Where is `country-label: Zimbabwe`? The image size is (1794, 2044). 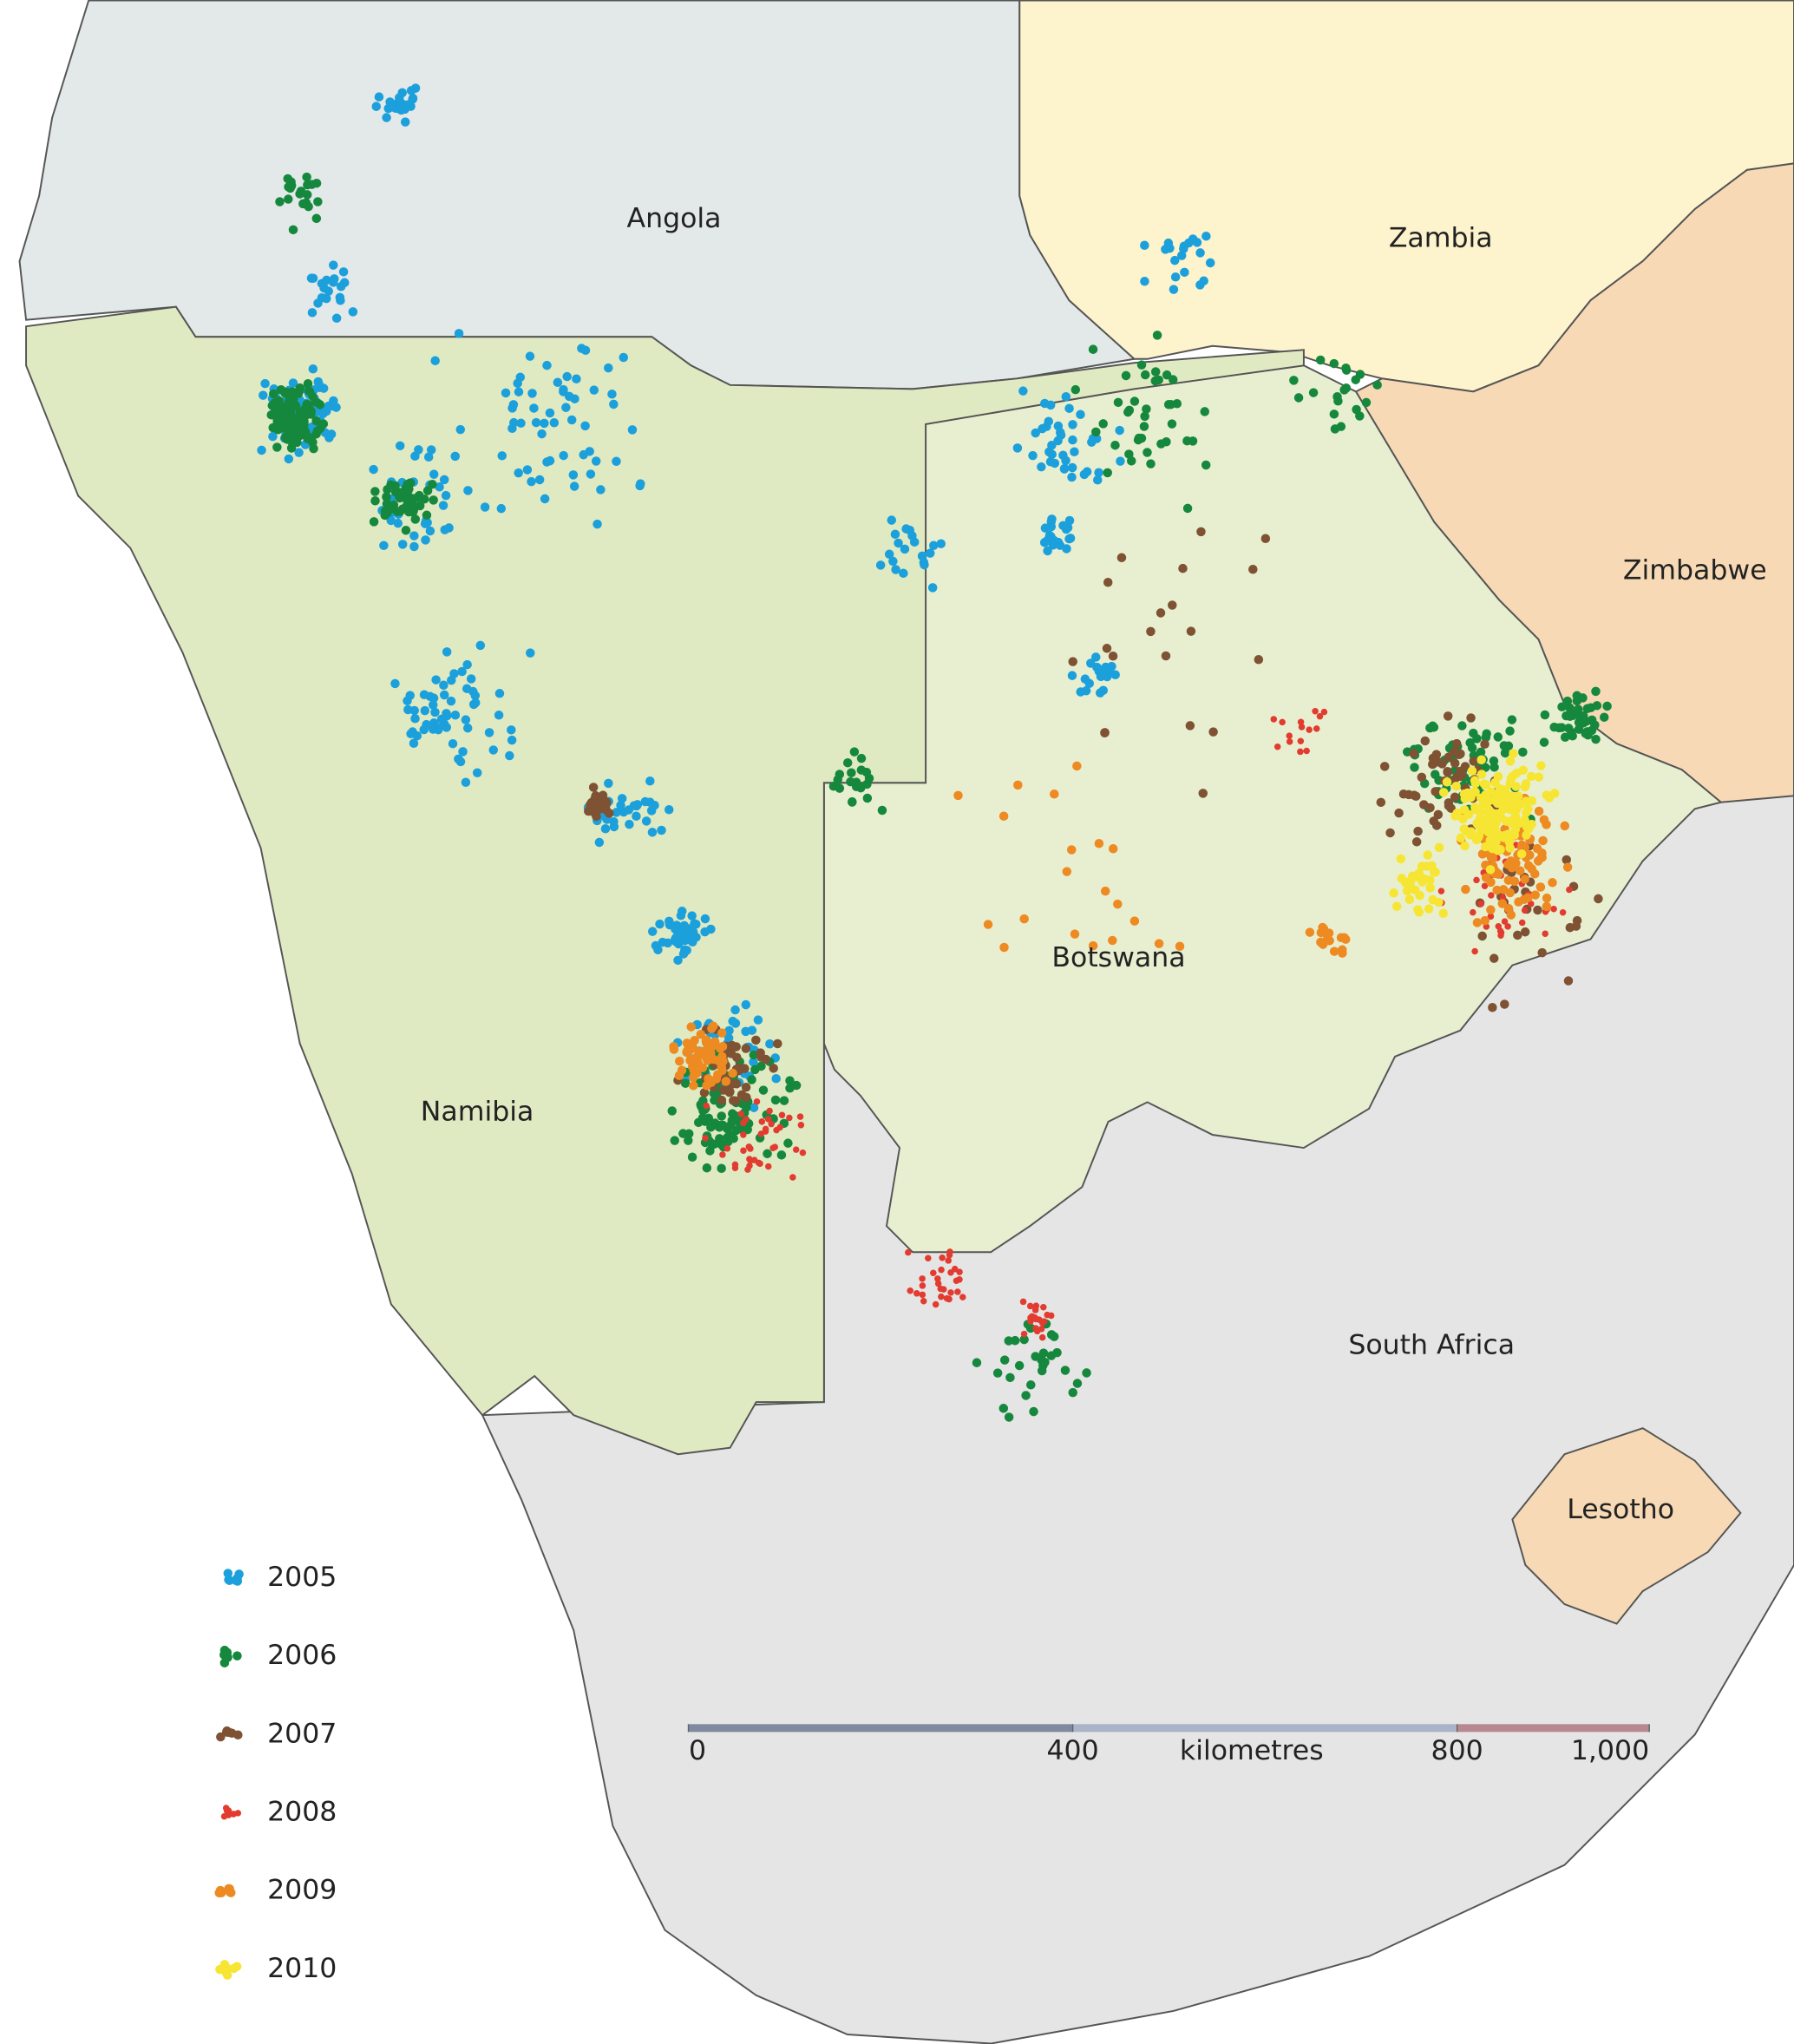 country-label: Zimbabwe is located at coordinates (1695, 570).